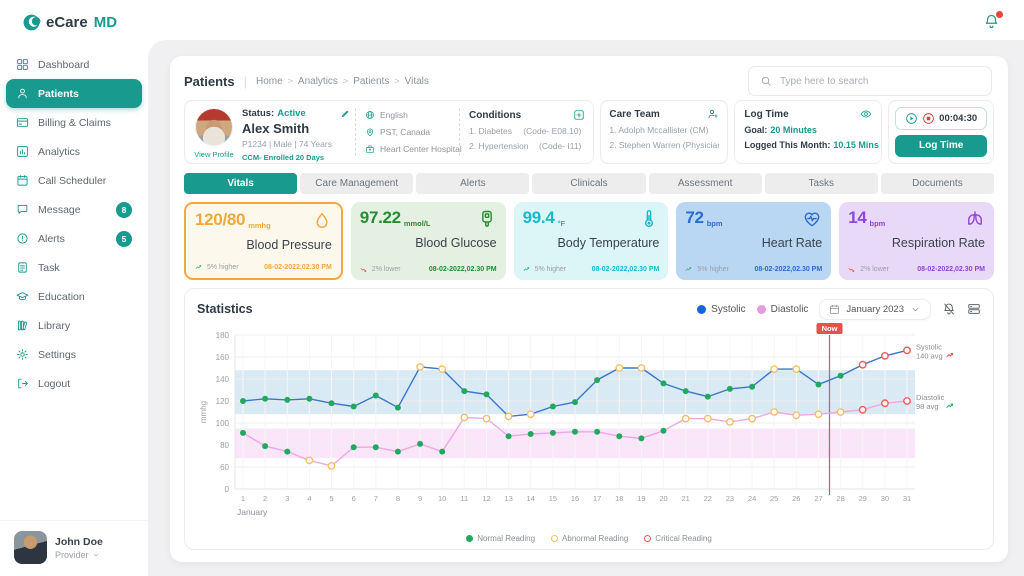  I want to click on sidebar-item-billing-claims: Billing & Claims, so click(74, 122).